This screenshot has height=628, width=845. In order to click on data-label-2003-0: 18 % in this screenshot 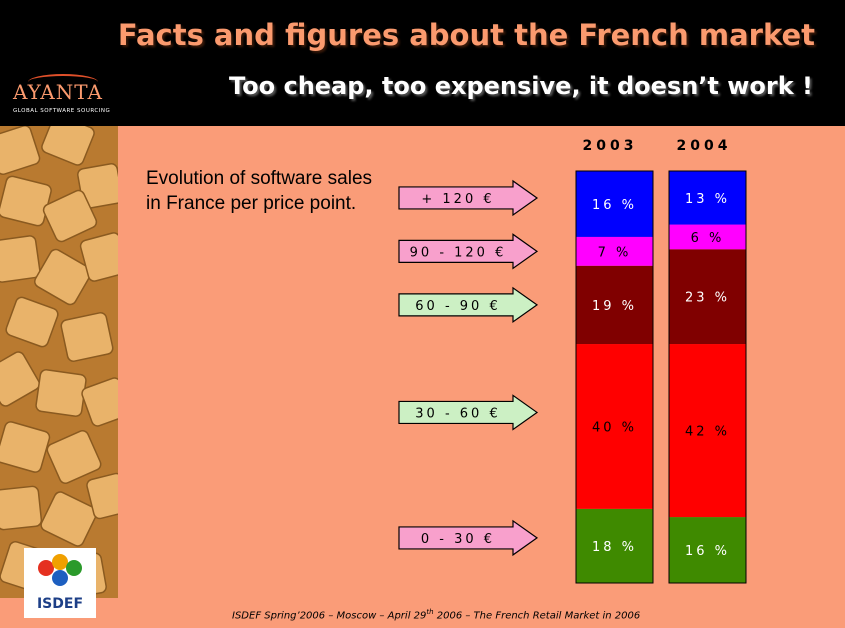, I will do `click(614, 547)`.